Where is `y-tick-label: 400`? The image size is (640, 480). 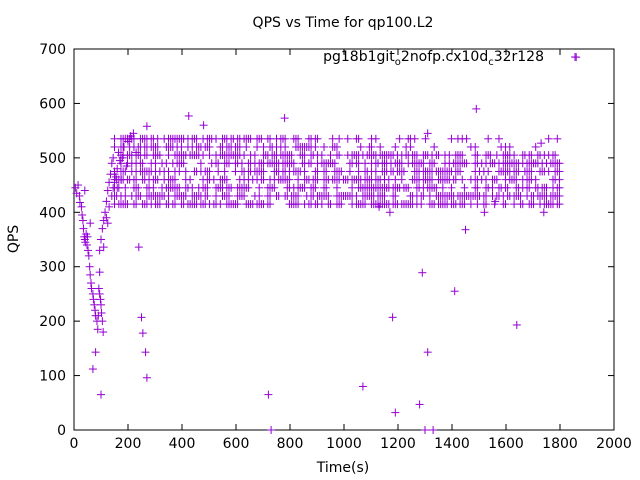
y-tick-label: 400 is located at coordinates (52, 213).